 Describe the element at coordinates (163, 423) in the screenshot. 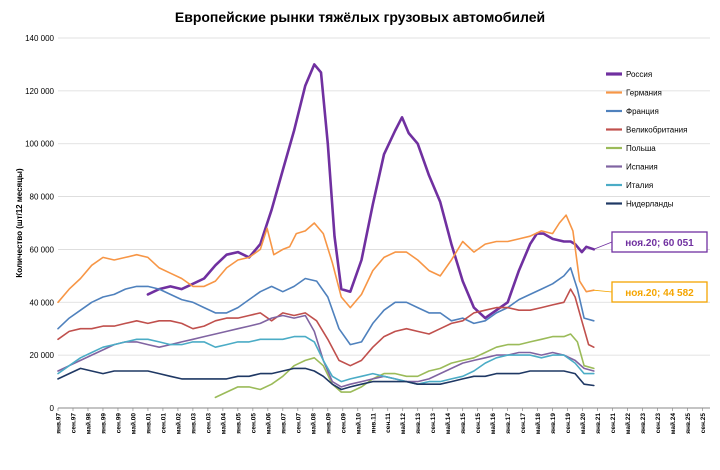

I see `x-tick-label: сен.01` at that location.